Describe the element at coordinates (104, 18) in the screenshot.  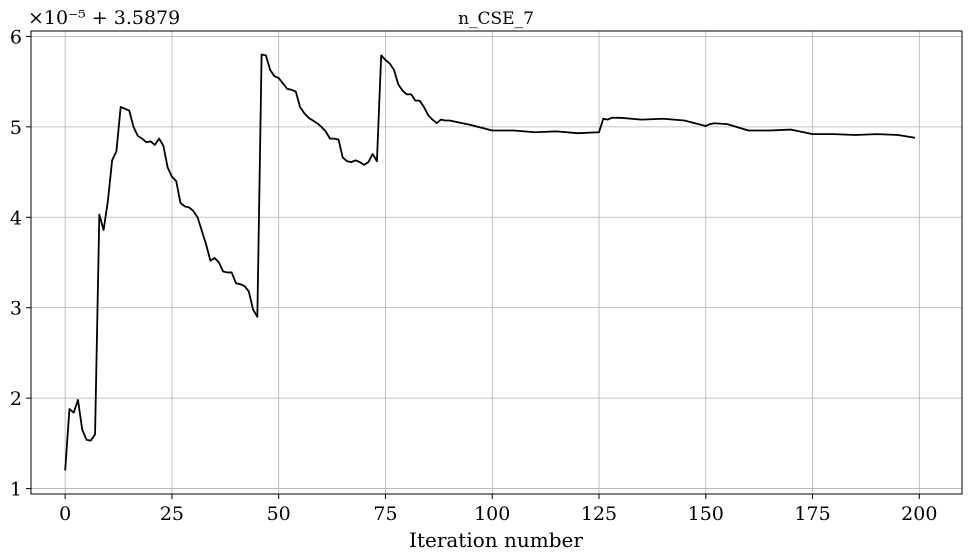
I see `y-offset-label: ×10⁻⁵ + 3.5879` at that location.